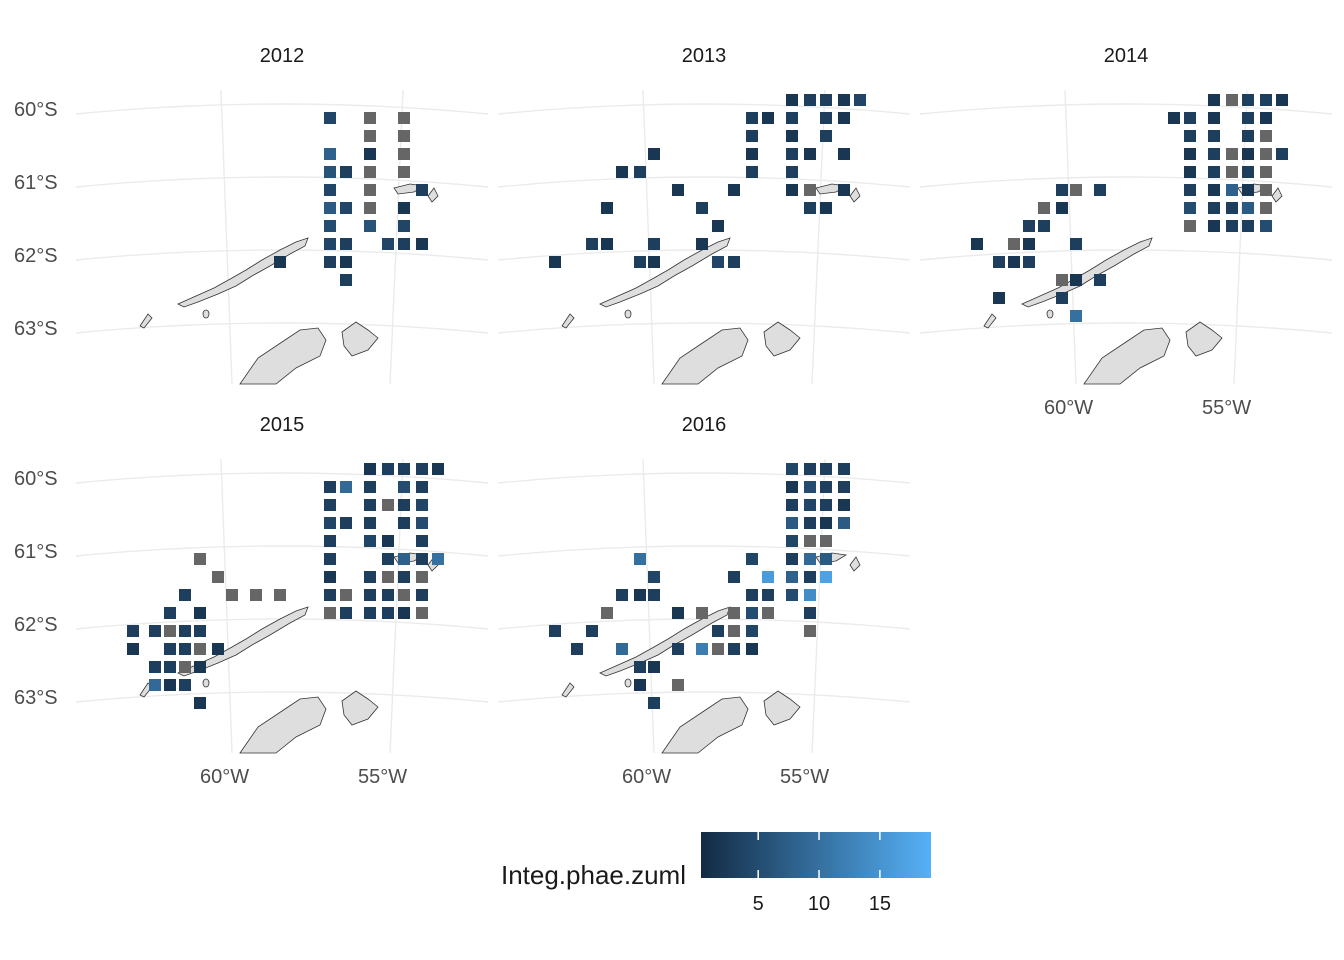  Describe the element at coordinates (819, 904) in the screenshot. I see `legend-tick-label: 10` at that location.